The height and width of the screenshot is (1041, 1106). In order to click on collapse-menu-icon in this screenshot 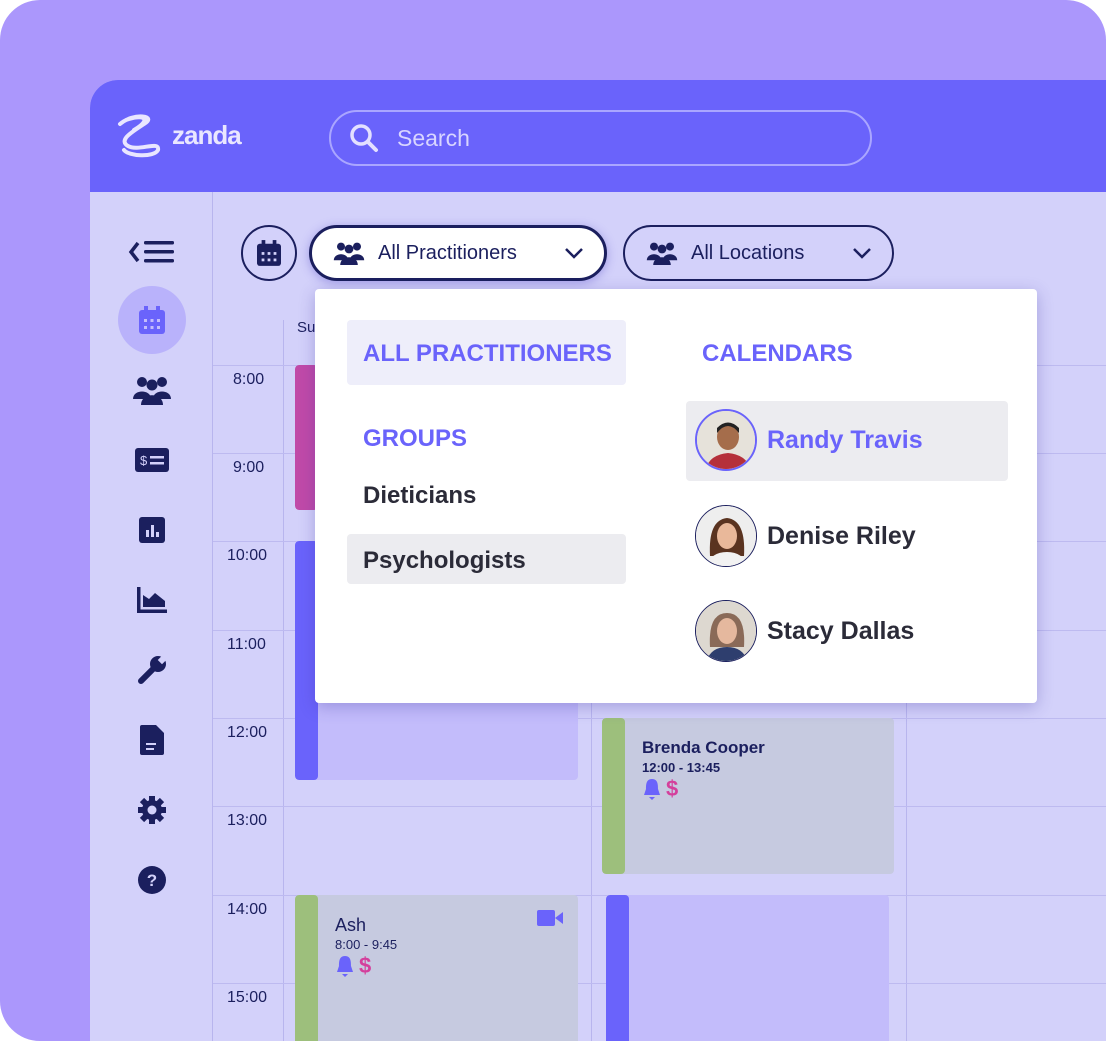, I will do `click(152, 252)`.